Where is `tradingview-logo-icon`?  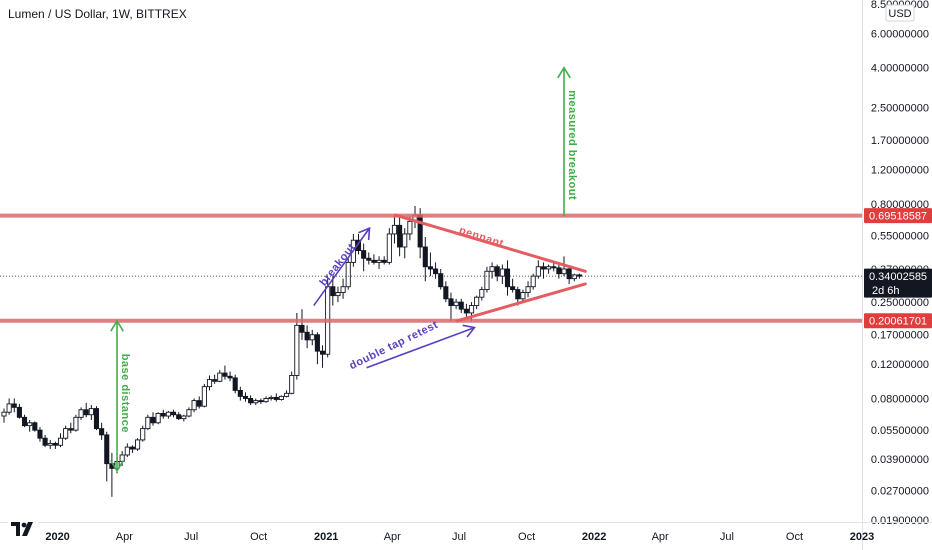 tradingview-logo-icon is located at coordinates (23, 529).